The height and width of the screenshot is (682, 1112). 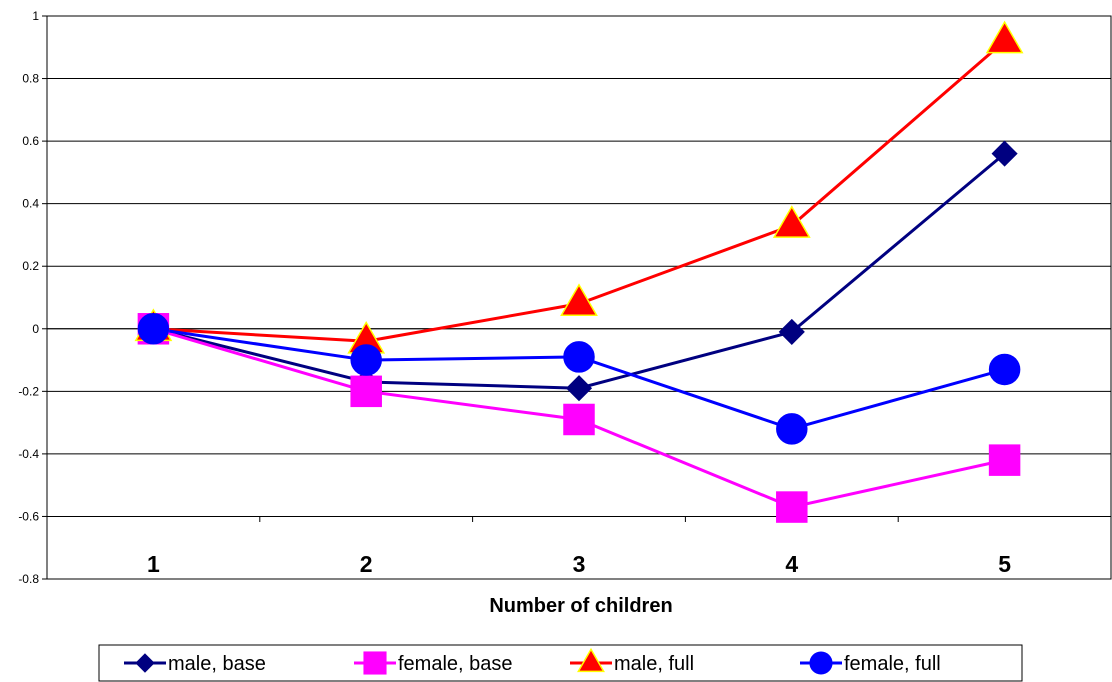 What do you see at coordinates (217, 664) in the screenshot?
I see `legend-label: male, base` at bounding box center [217, 664].